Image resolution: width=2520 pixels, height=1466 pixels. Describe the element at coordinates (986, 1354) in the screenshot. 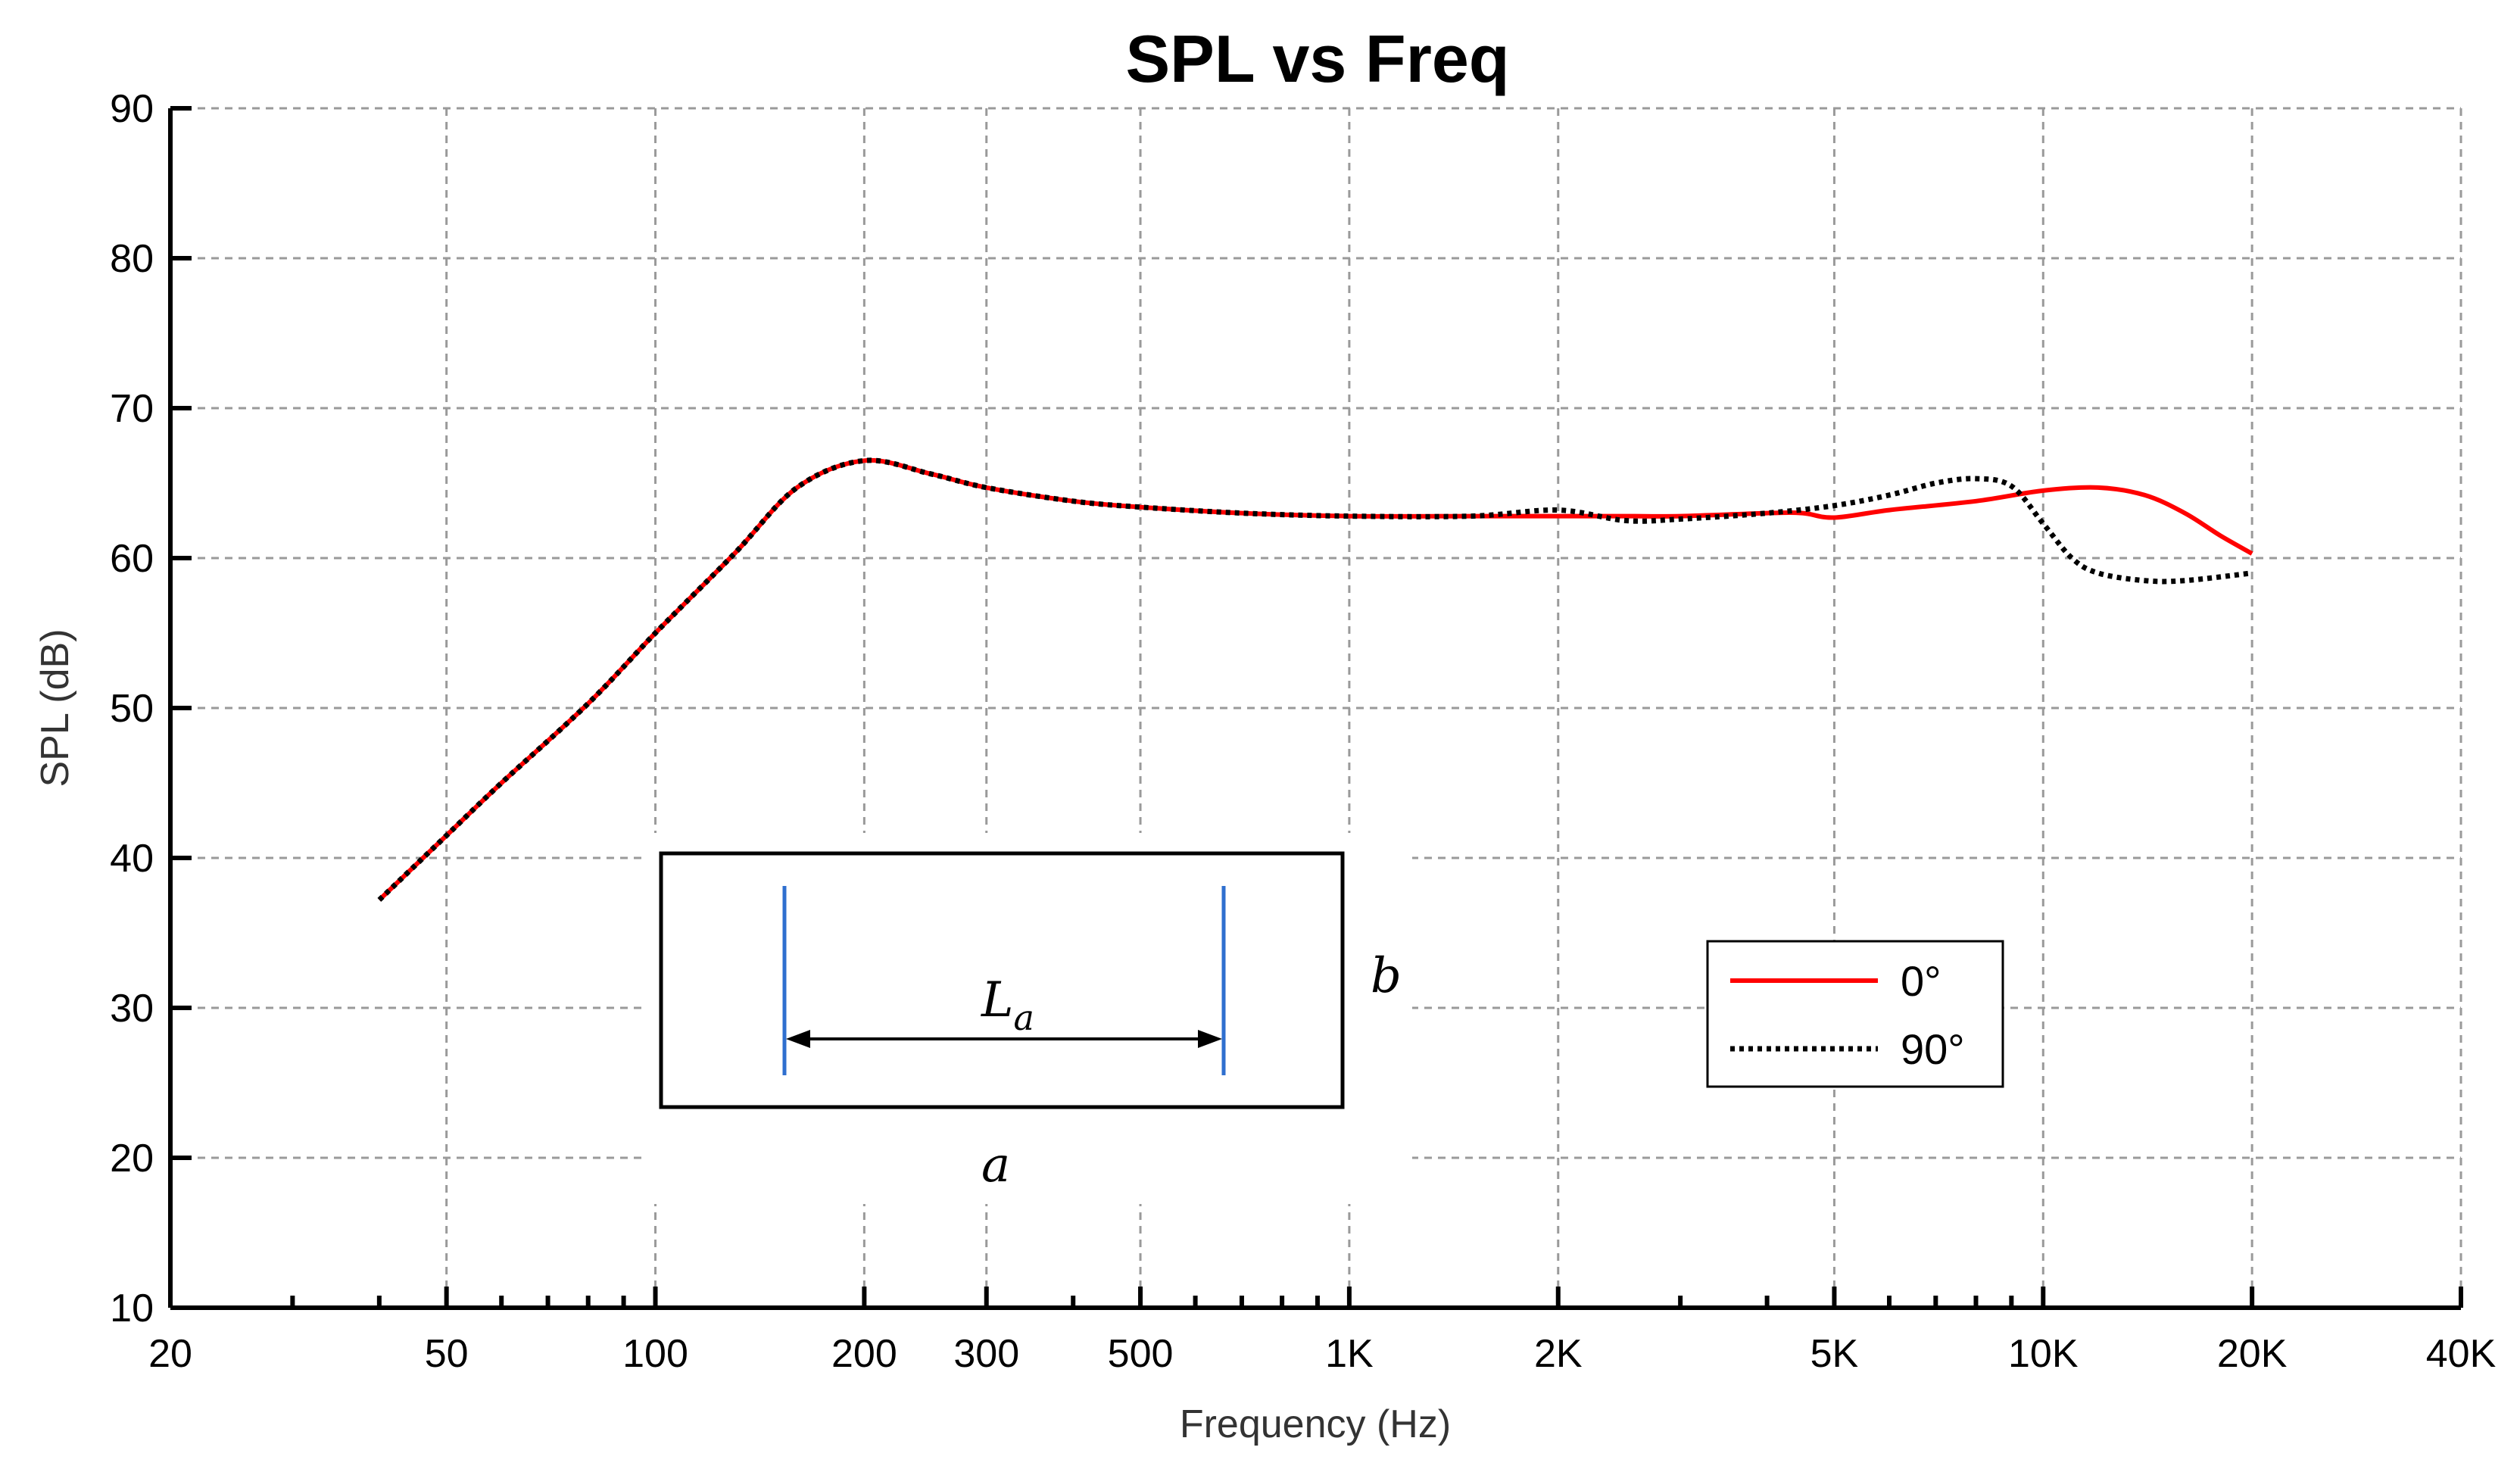

I see `x-tick-label: 300` at that location.